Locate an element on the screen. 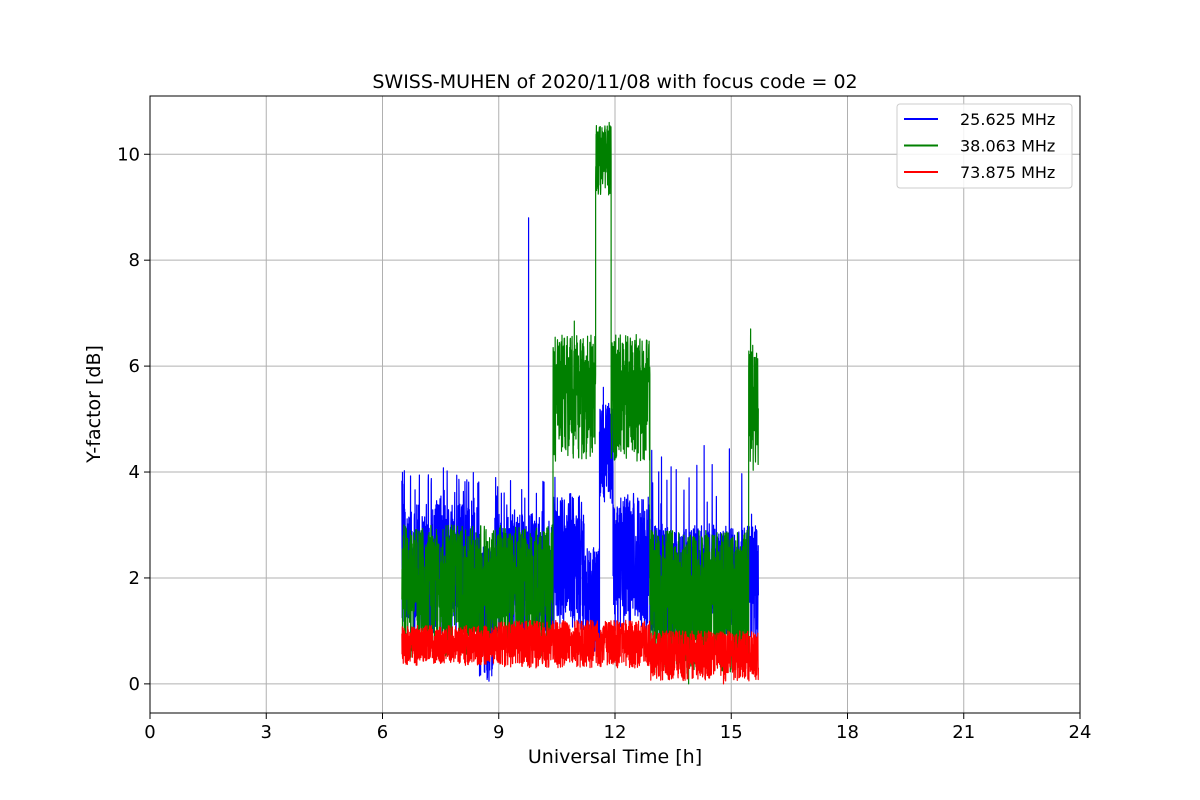  legend-label: 73.875 MHz is located at coordinates (1007, 172).